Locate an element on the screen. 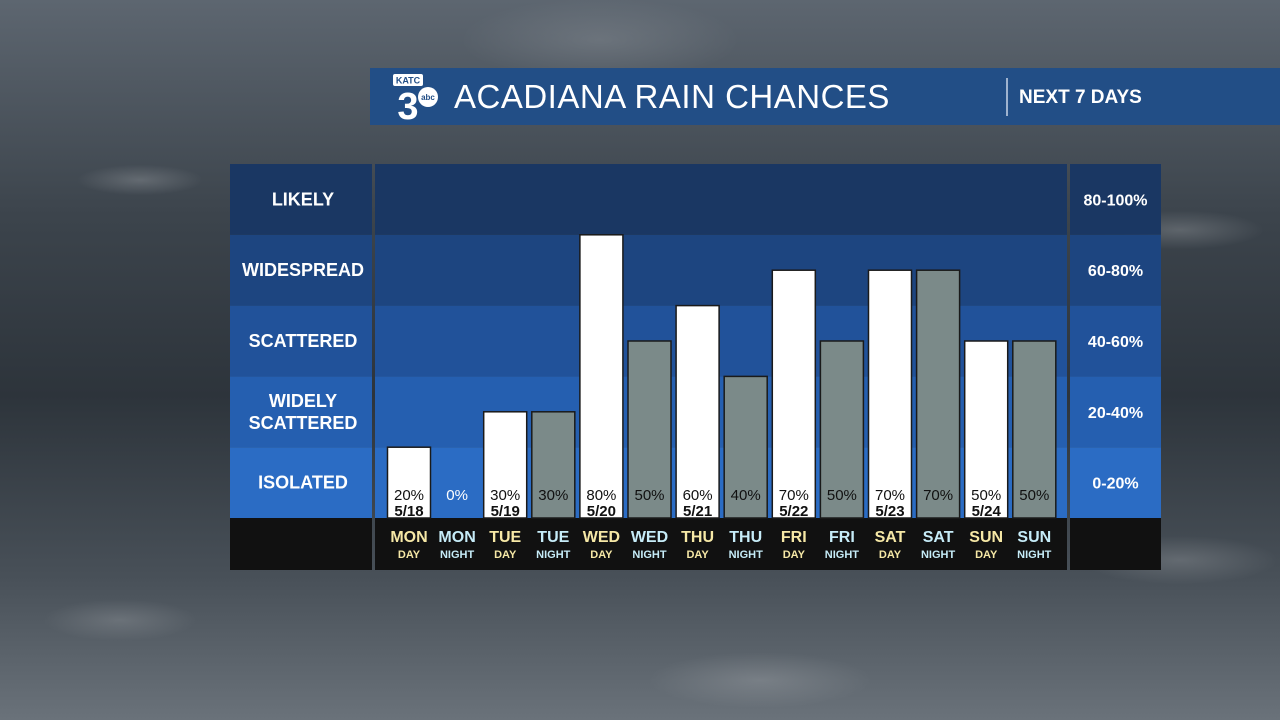 Image resolution: width=1280 pixels, height=720 pixels. bar-date-label: 5/21 is located at coordinates (697, 511).